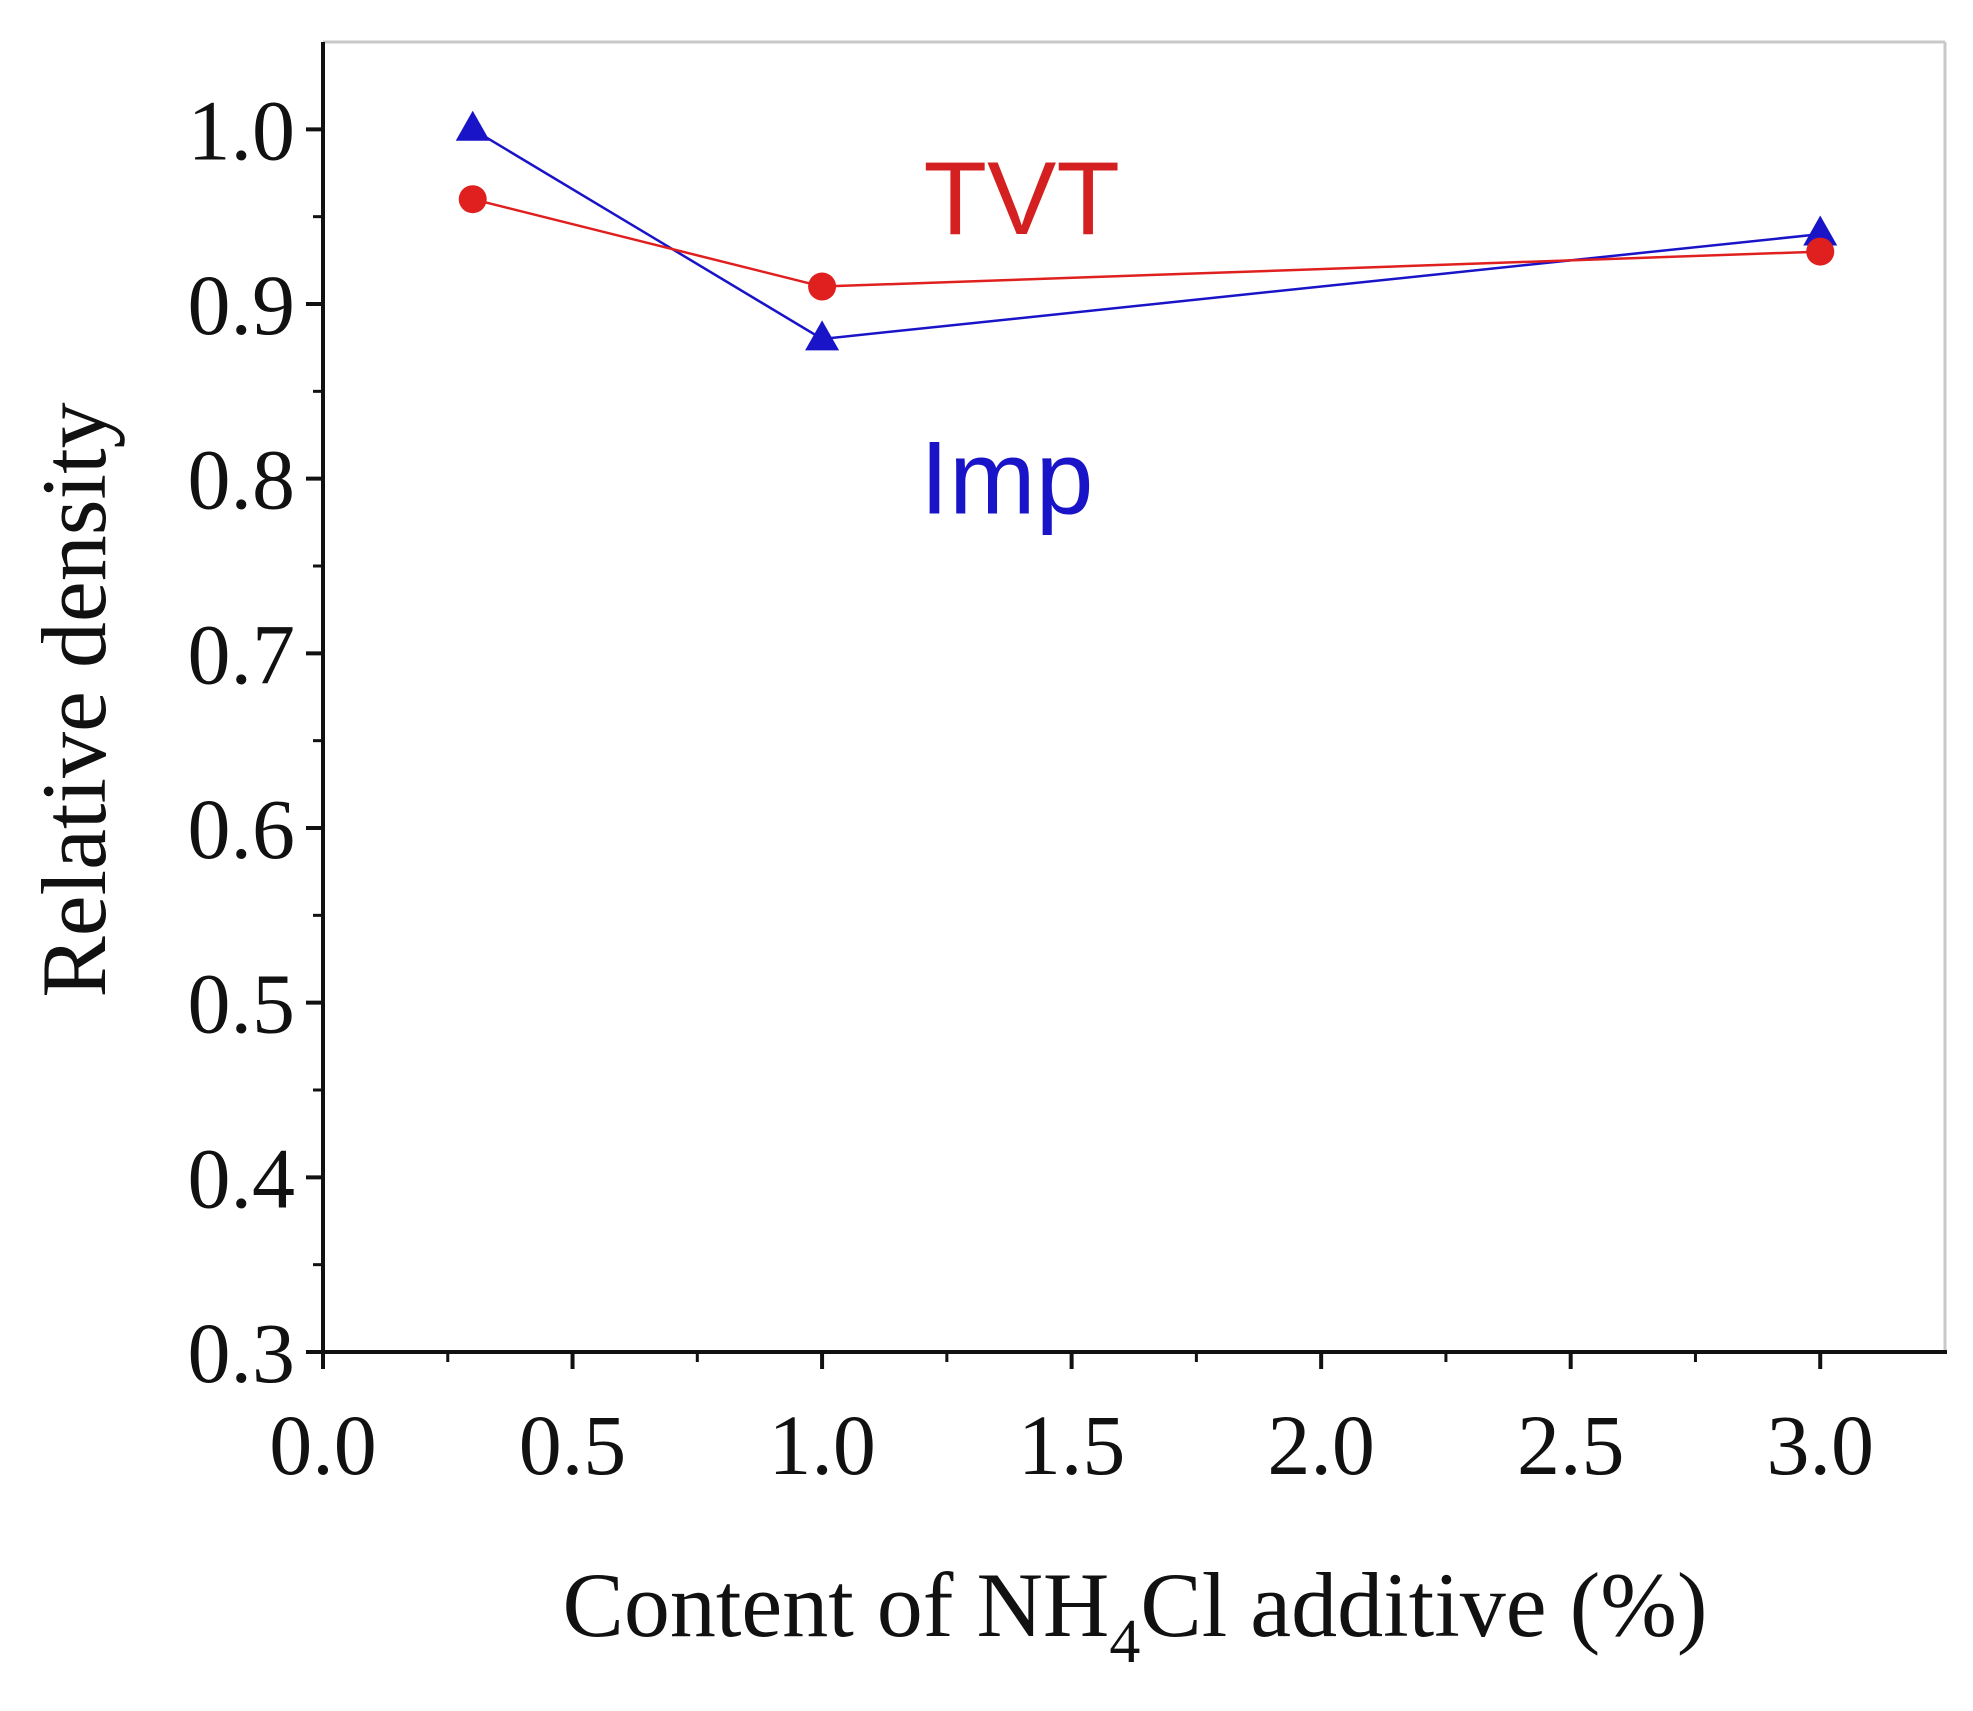 The image size is (1973, 1711). Describe the element at coordinates (1020, 338) in the screenshot. I see `annotations: TVT Imp` at that location.